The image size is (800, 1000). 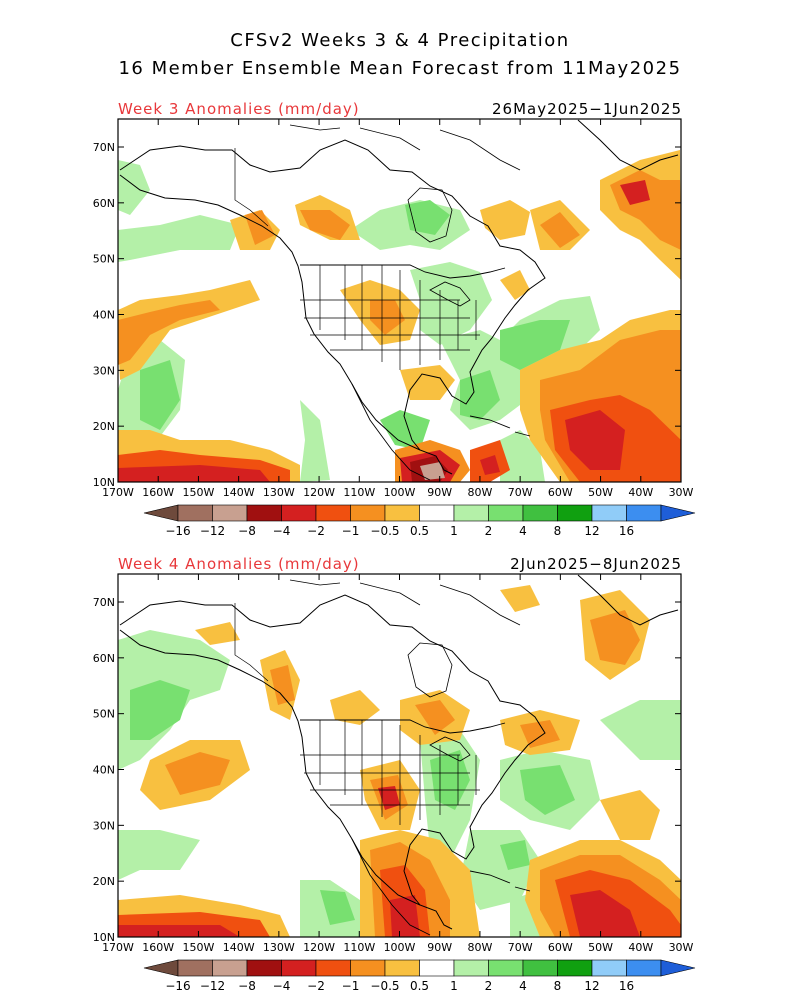 What do you see at coordinates (118, 947) in the screenshot?
I see `lon-label: 170W` at bounding box center [118, 947].